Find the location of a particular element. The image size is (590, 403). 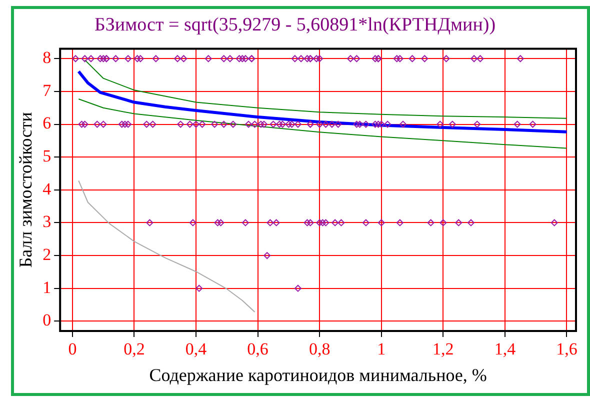

y-tick-label: 1 is located at coordinates (47, 287).